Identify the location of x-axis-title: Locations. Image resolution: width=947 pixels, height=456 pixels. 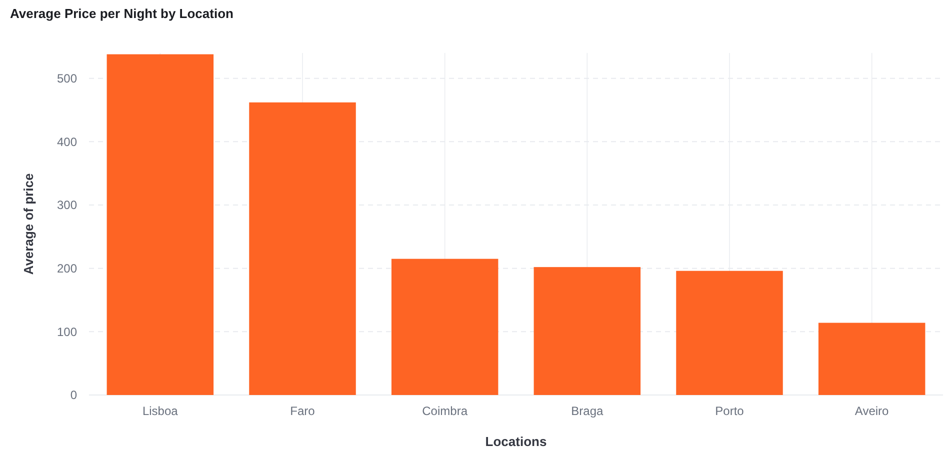
(516, 441).